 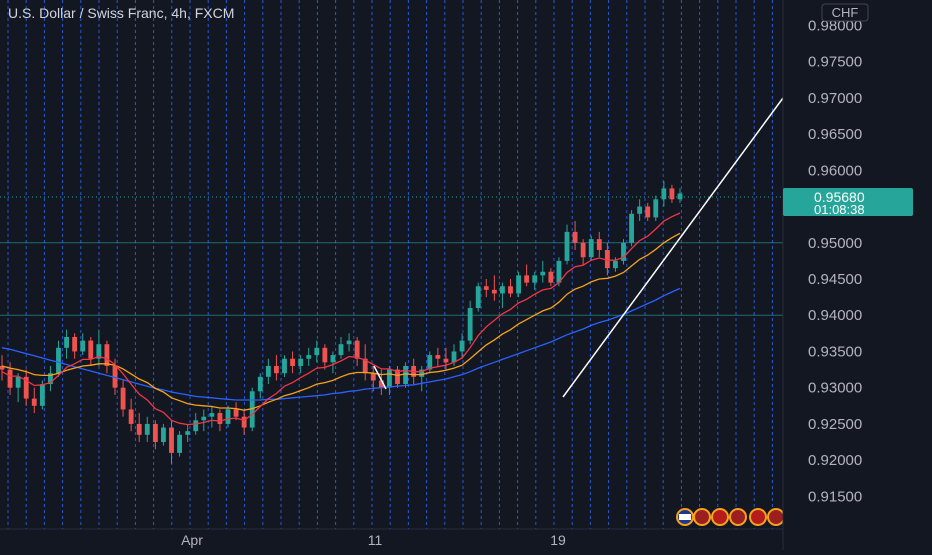 I want to click on trendline, so click(x=673, y=247).